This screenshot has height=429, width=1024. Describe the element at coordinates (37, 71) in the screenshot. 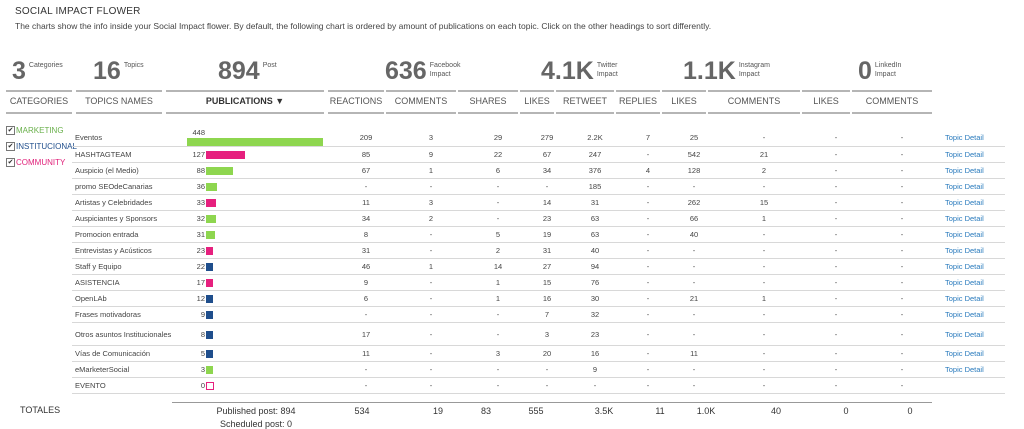

I see `stat-categories: 3 Categories` at that location.